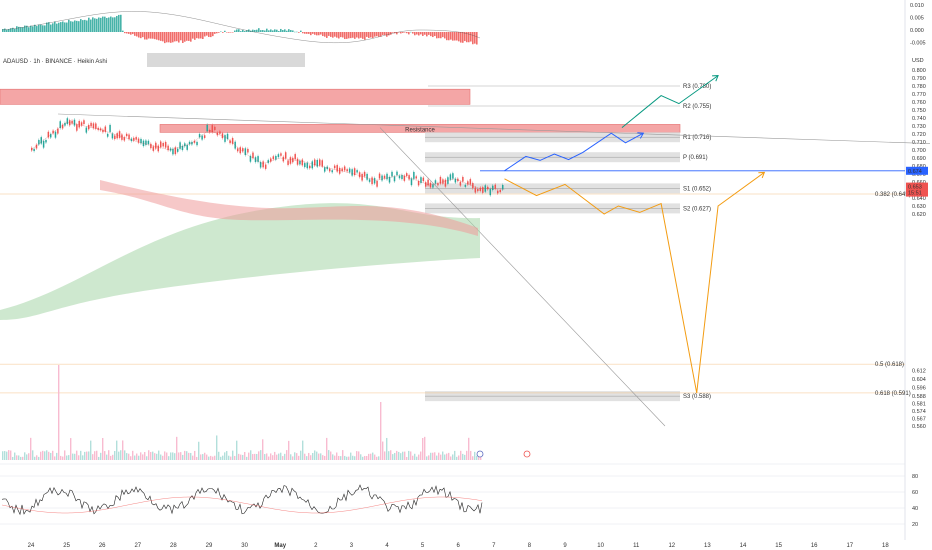 This screenshot has width=932, height=550. I want to click on price-axis-tick: 0.790, so click(919, 79).